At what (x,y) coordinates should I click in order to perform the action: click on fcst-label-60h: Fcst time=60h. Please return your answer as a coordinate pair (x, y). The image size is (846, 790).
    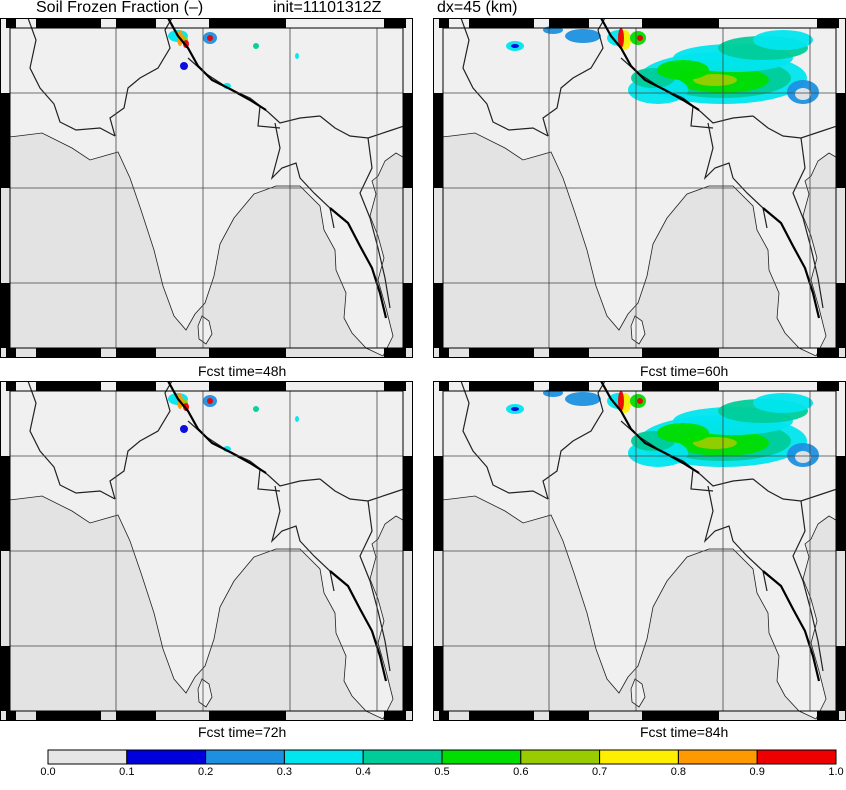
    Looking at the image, I should click on (684, 371).